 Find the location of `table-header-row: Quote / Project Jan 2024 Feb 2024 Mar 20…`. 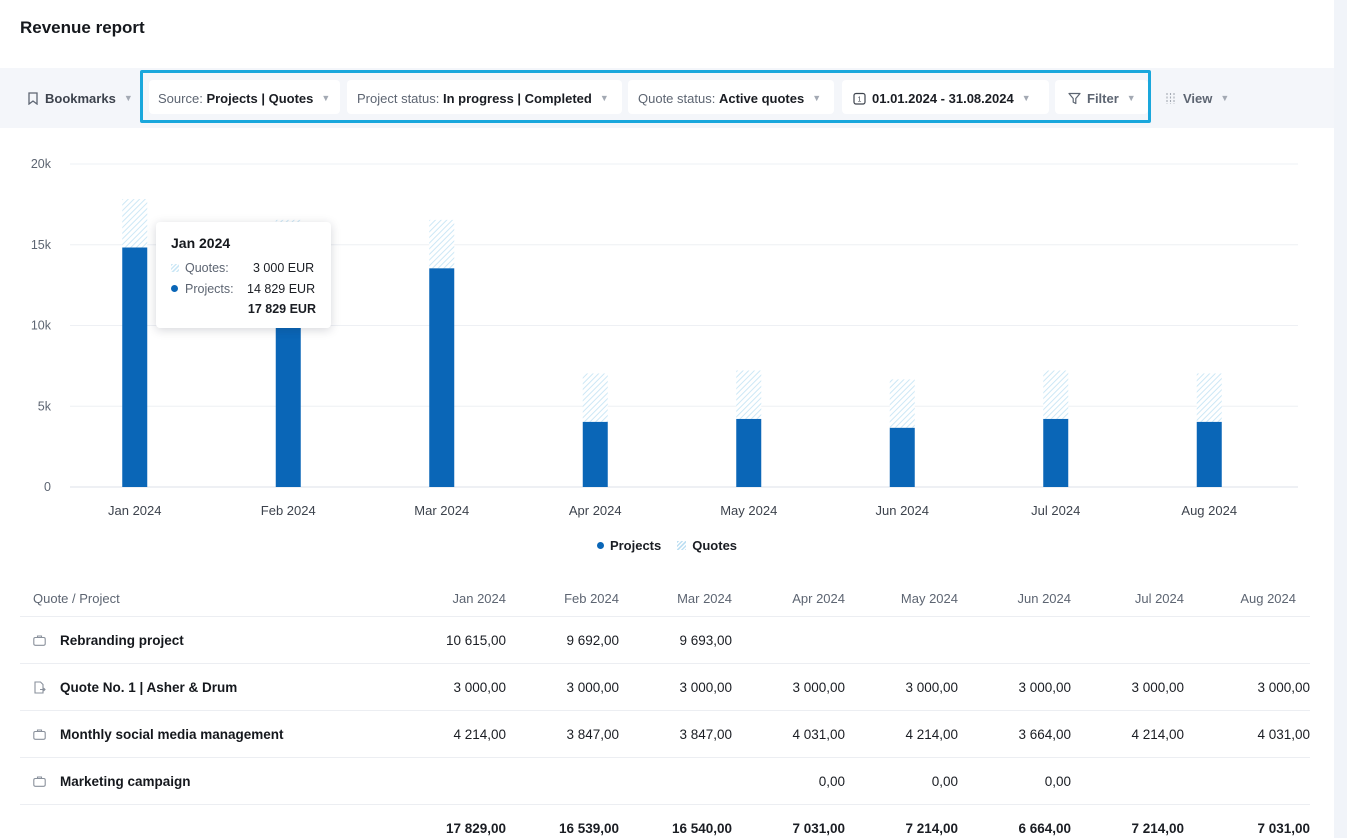

table-header-row: Quote / Project Jan 2024 Feb 2024 Mar 20… is located at coordinates (665, 598).